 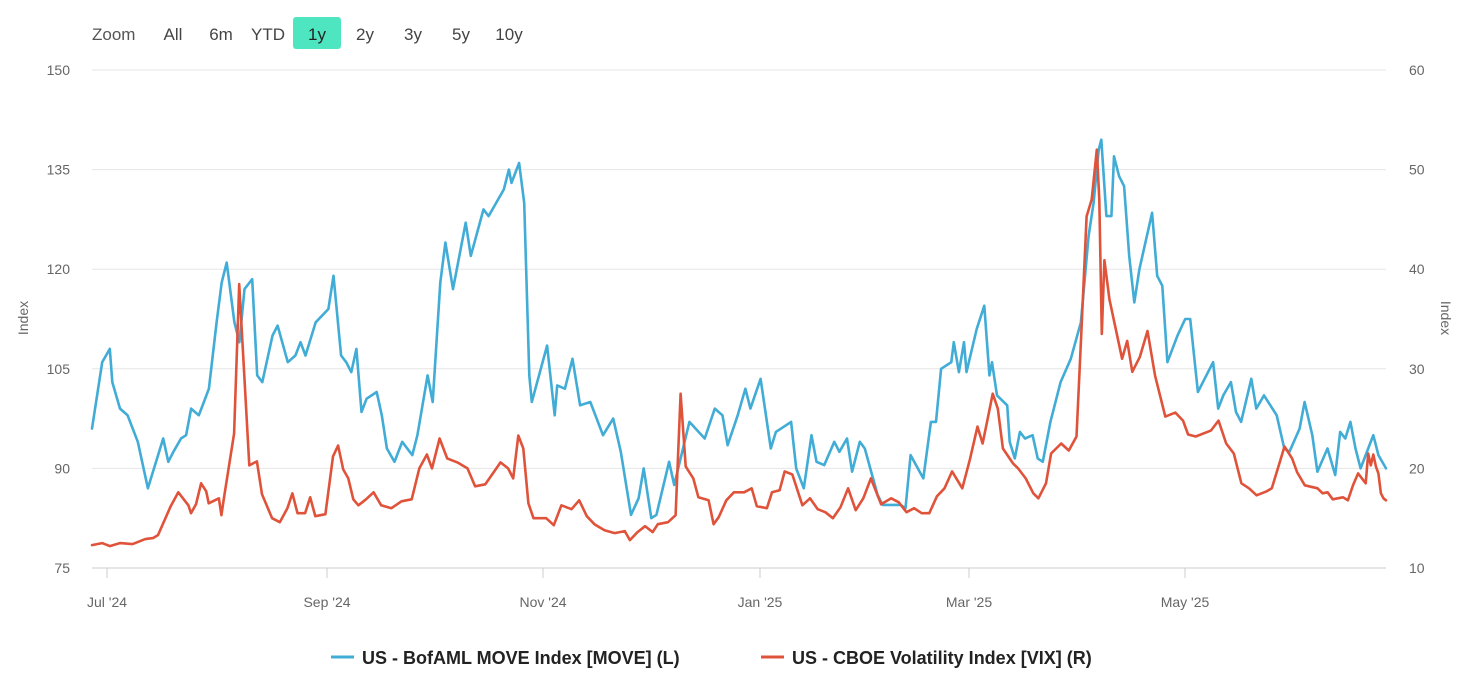 I want to click on zoom-bar: Zoom All 6m YTD 1y 2y 3y 5y 10y, so click(x=307, y=33).